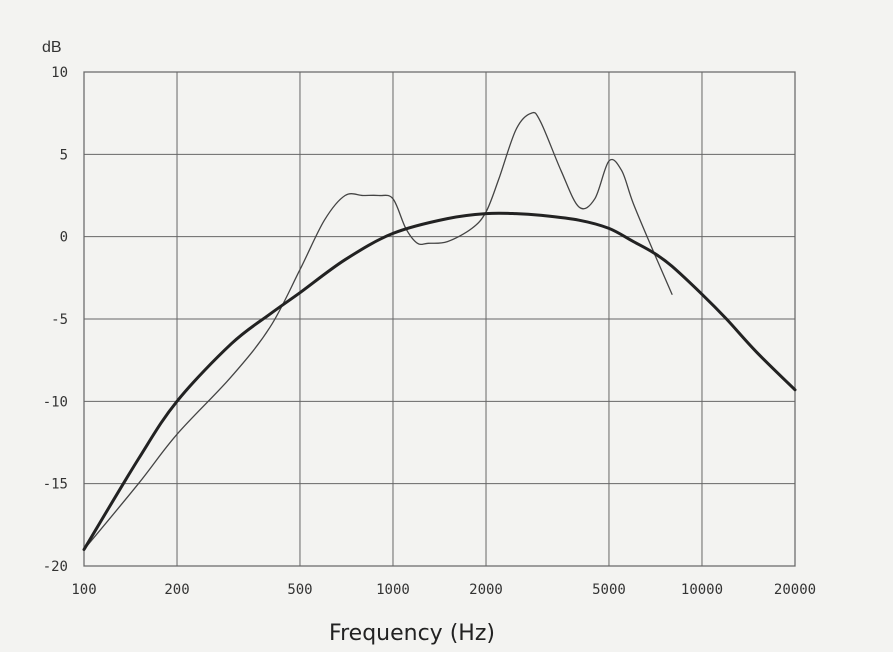 The width and height of the screenshot is (893, 652). What do you see at coordinates (795, 590) in the screenshot?
I see `x-tick-label: 20000` at bounding box center [795, 590].